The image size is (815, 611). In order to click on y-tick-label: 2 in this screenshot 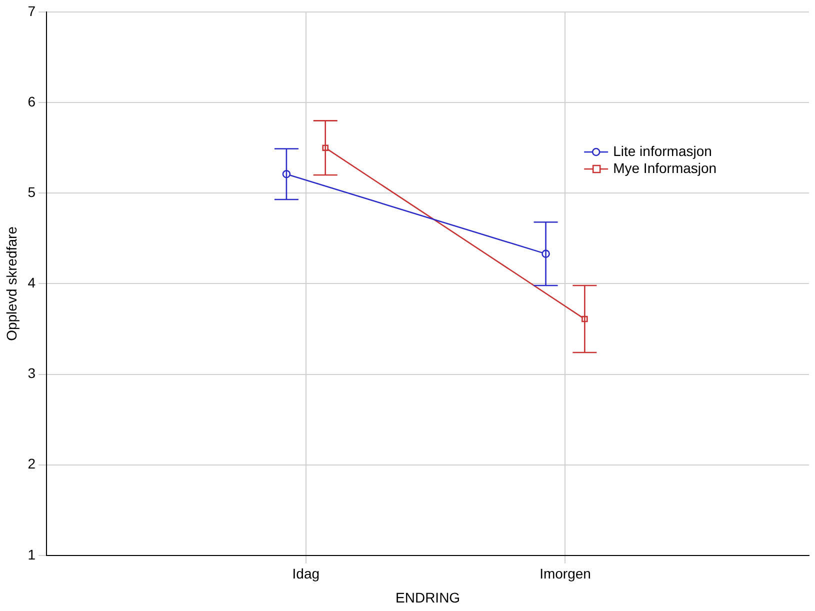, I will do `click(32, 464)`.